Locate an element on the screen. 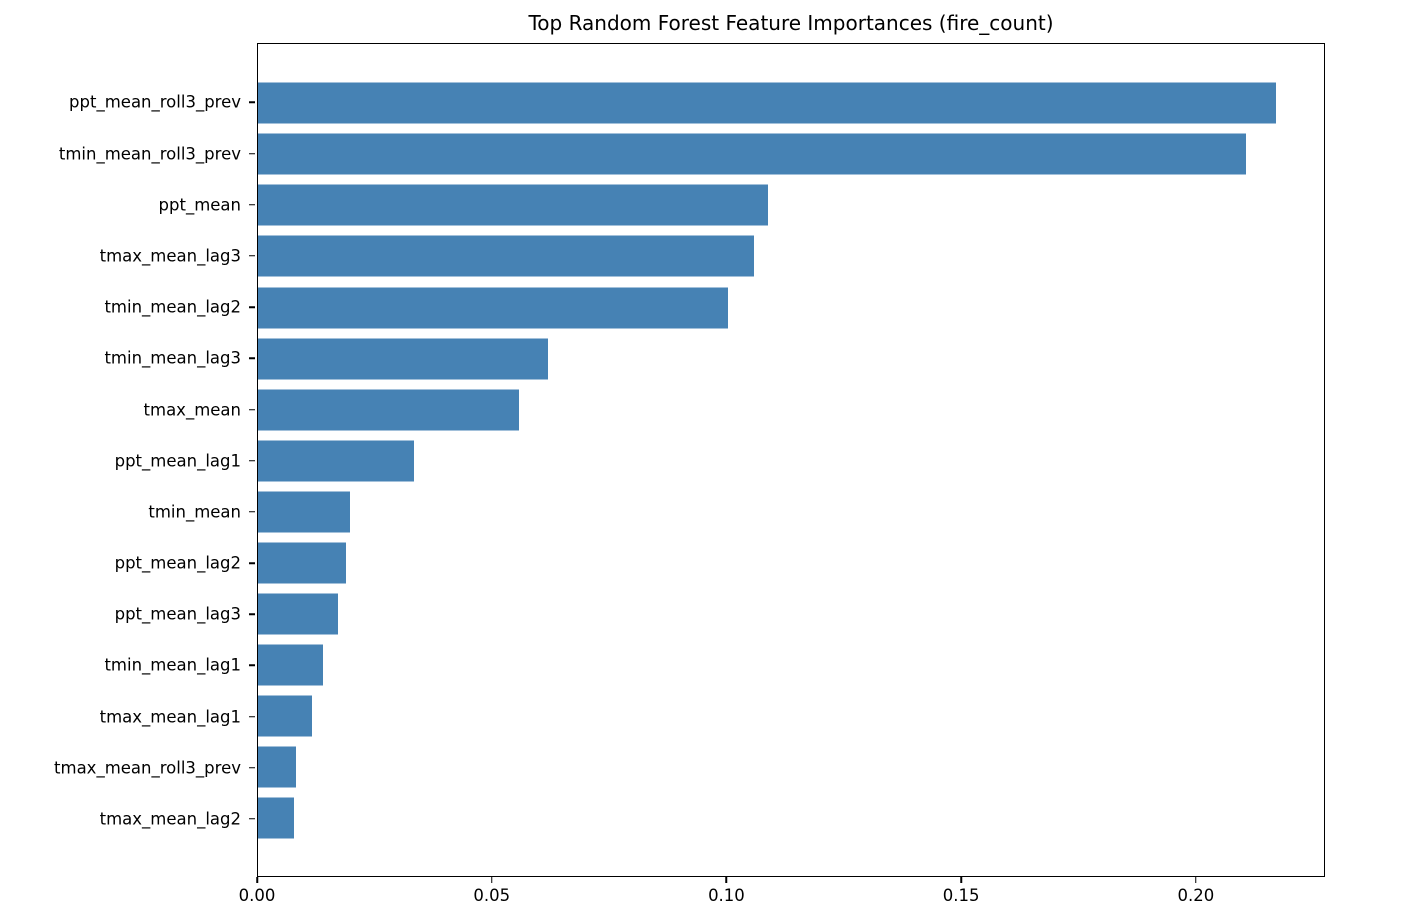 This screenshot has height=923, width=1427. y-tick-label: tmin_mean_lag3 is located at coordinates (172, 358).